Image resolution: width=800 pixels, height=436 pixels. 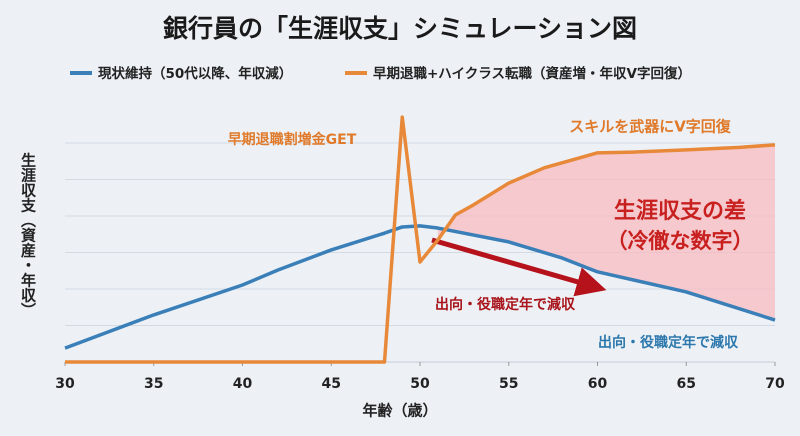 What do you see at coordinates (519, 267) in the screenshot?
I see `gap-arrow` at bounding box center [519, 267].